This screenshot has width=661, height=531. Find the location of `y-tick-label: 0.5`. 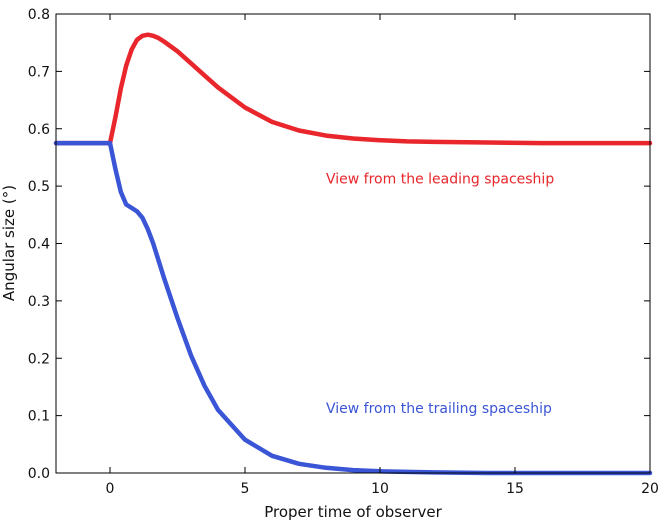

y-tick-label: 0.5 is located at coordinates (39, 187).